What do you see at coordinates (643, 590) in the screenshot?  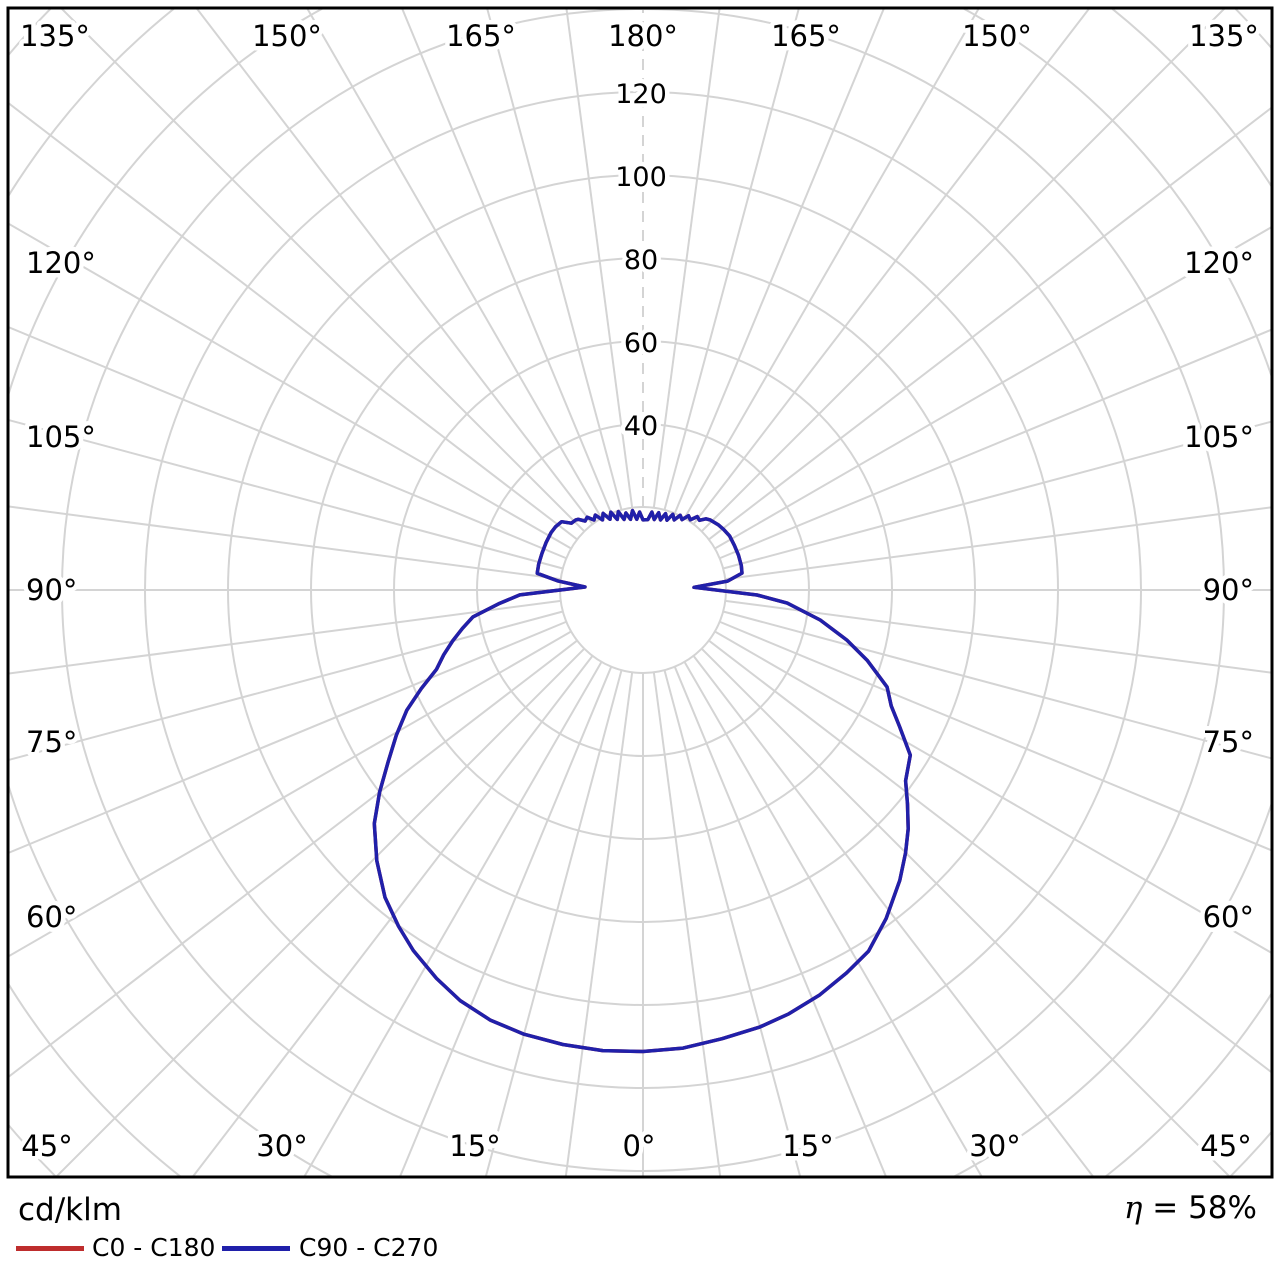 I see `grid-ring` at bounding box center [643, 590].